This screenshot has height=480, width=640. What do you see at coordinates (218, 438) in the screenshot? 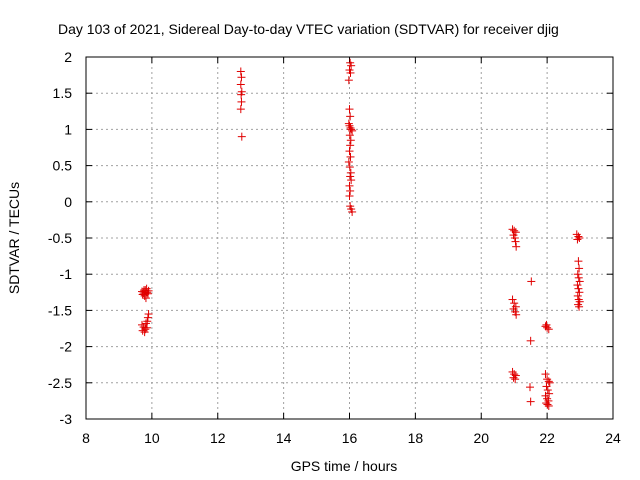
I see `x-tick-label: 12` at bounding box center [218, 438].